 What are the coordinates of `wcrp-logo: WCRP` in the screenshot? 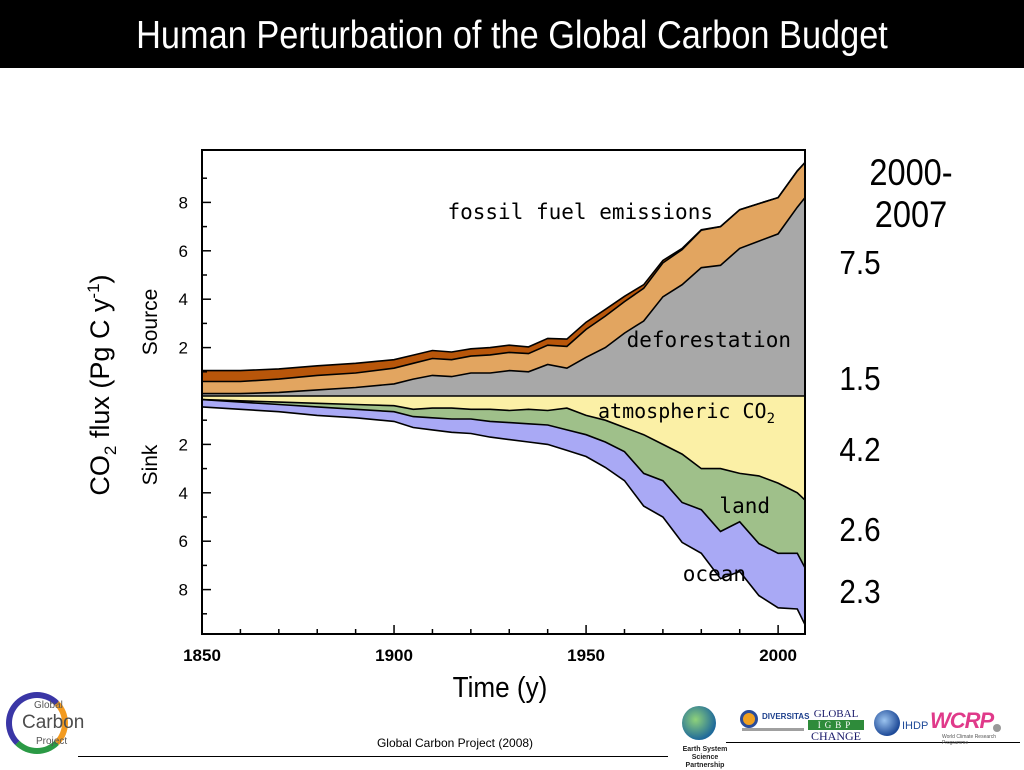 It's located at (962, 720).